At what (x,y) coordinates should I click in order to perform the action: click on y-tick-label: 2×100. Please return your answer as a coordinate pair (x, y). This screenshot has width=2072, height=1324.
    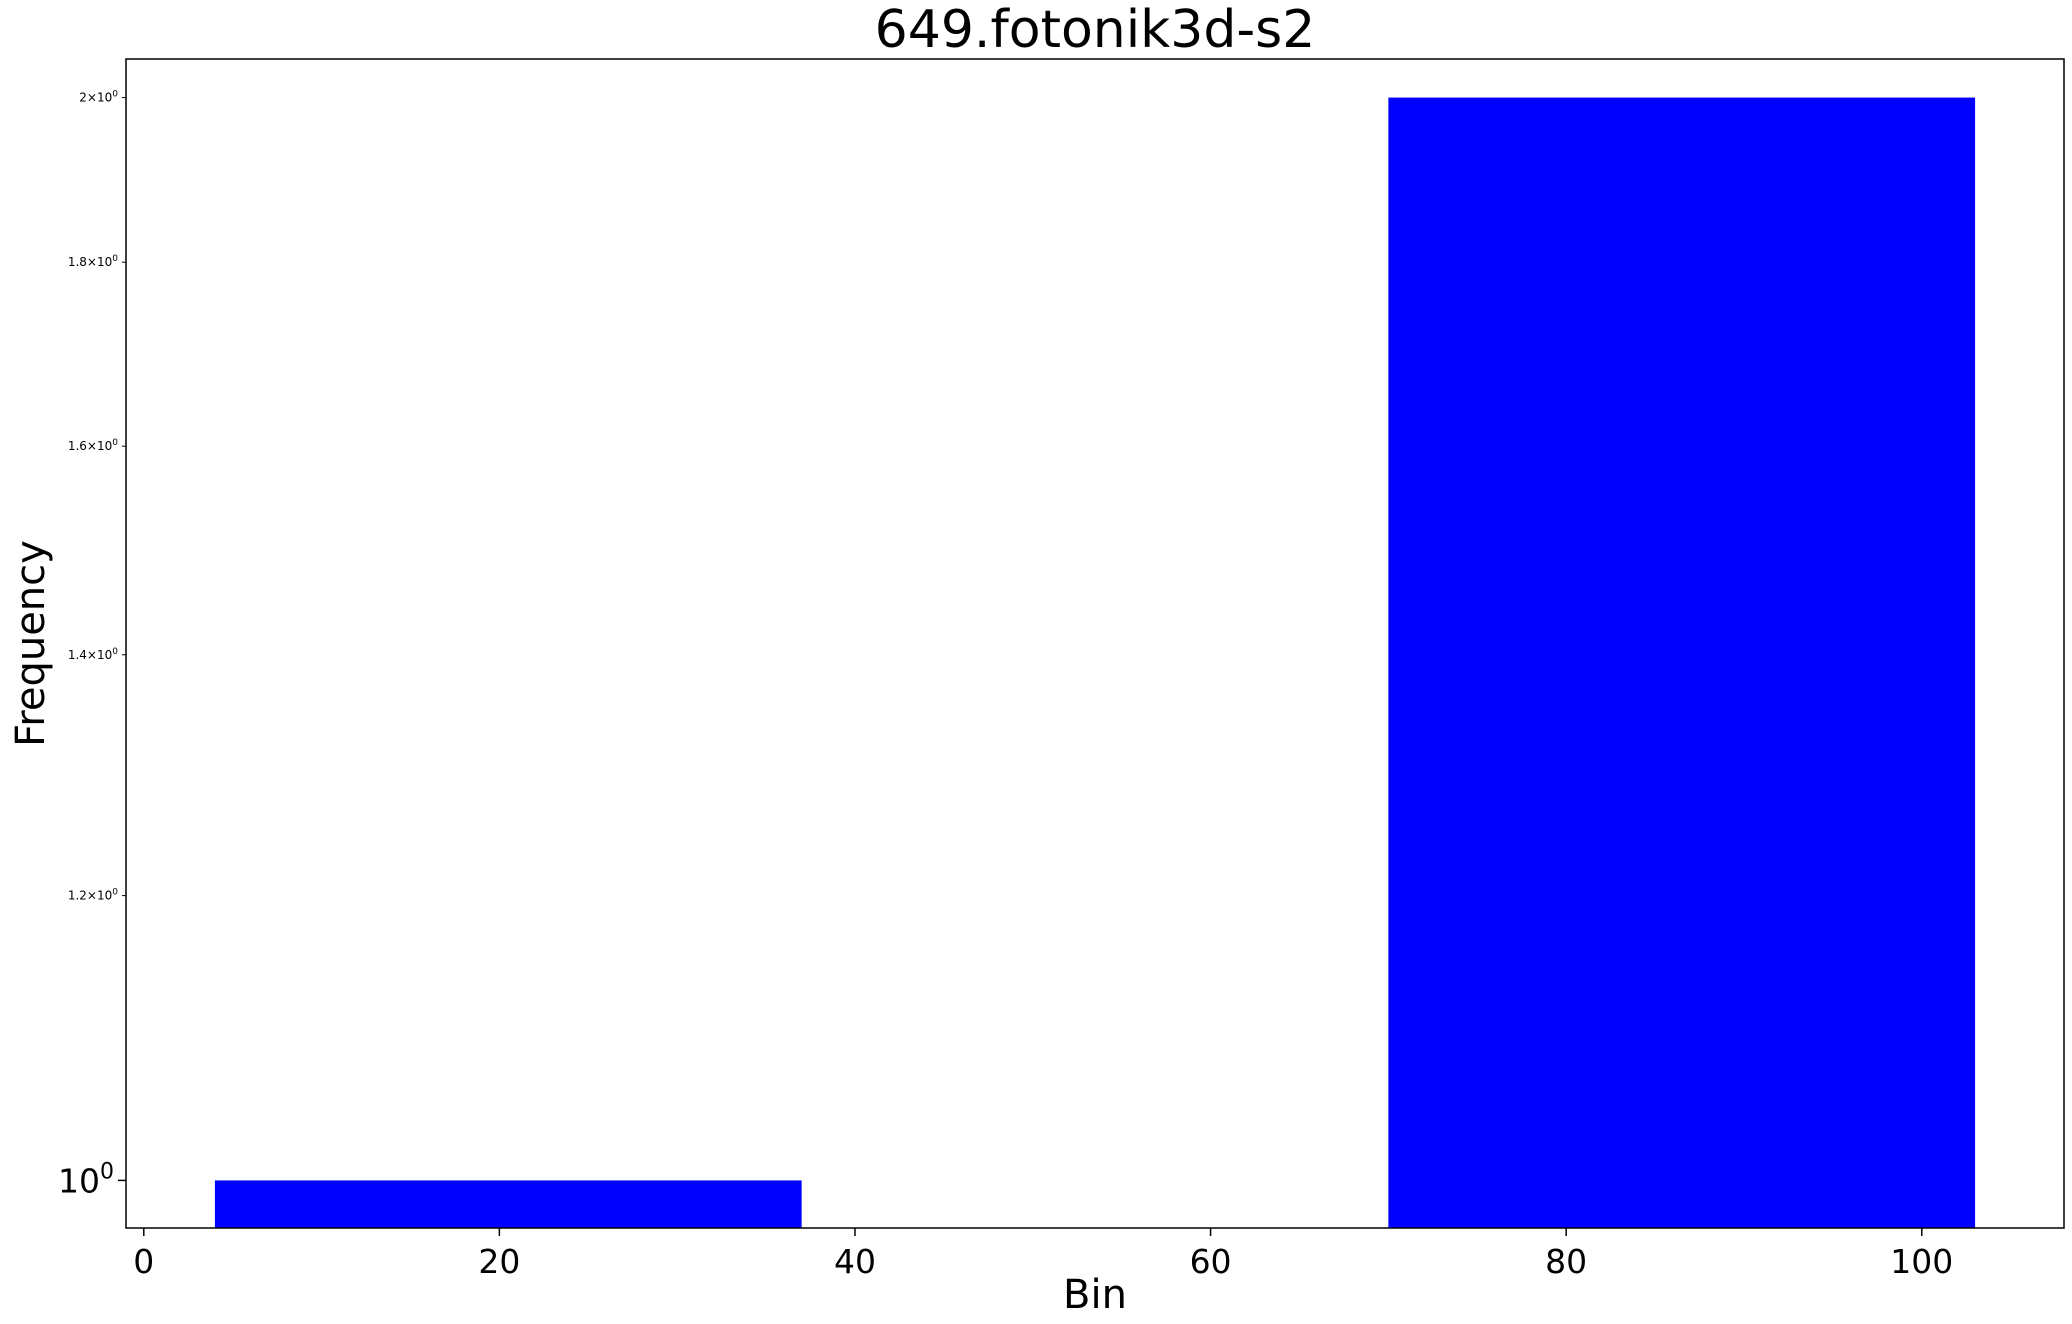
    Looking at the image, I should click on (98, 97).